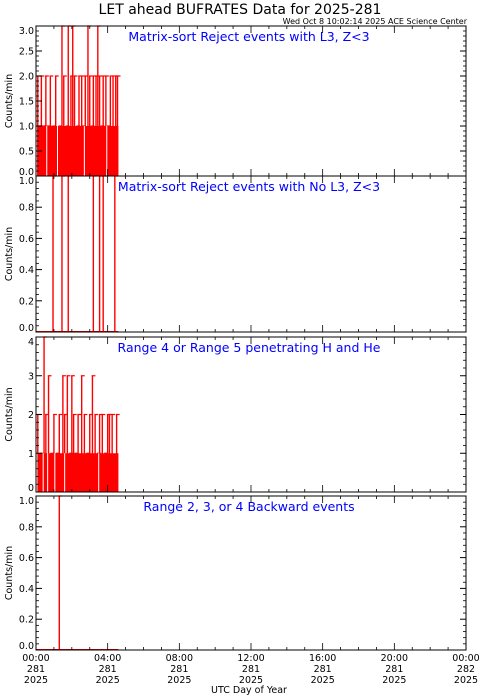 The image size is (479, 700). Describe the element at coordinates (249, 690) in the screenshot. I see `x-axis-label: UTC Day of Year` at that location.